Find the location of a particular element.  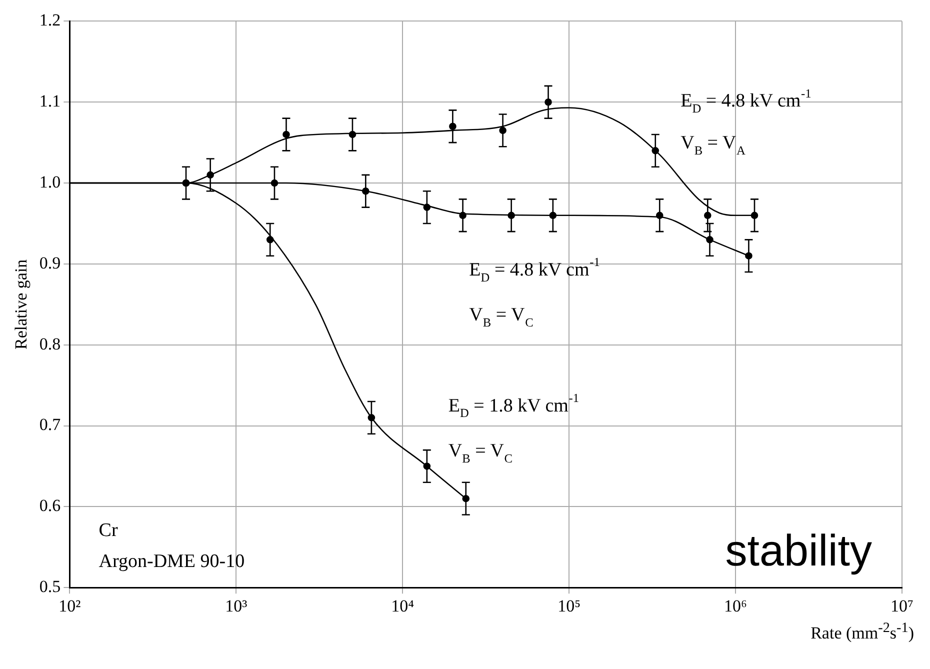

x-tick-label: 10² is located at coordinates (69, 606).